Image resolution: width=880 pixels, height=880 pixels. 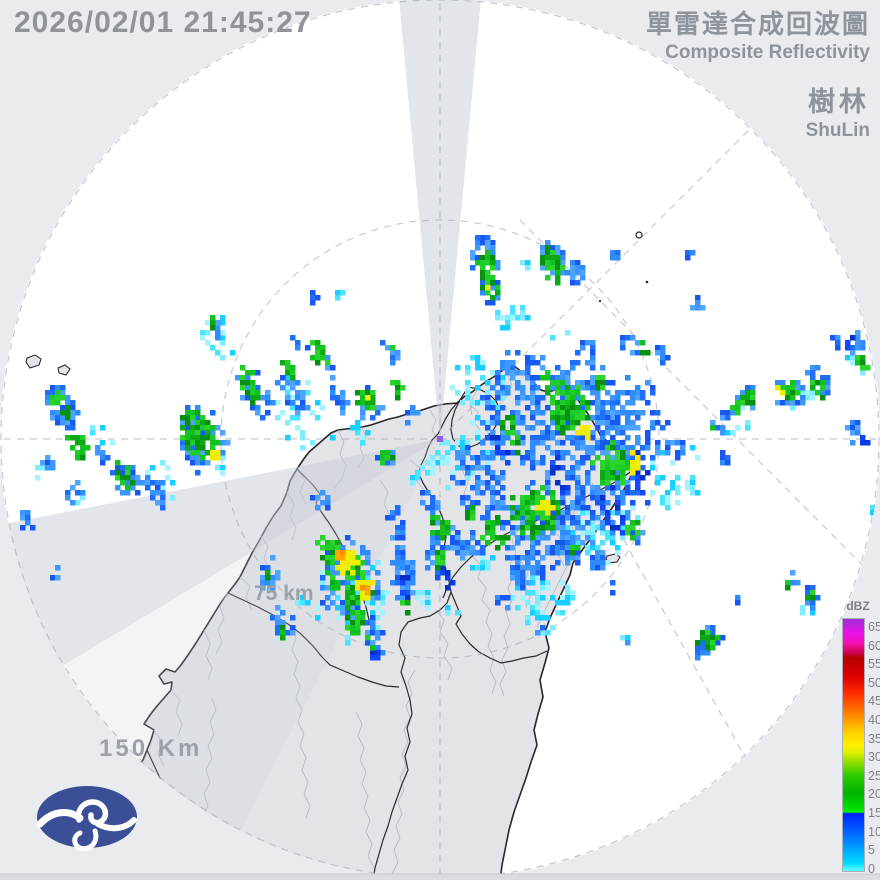 What do you see at coordinates (767, 52) in the screenshot?
I see `product-title-en: Composite Reflectivity` at bounding box center [767, 52].